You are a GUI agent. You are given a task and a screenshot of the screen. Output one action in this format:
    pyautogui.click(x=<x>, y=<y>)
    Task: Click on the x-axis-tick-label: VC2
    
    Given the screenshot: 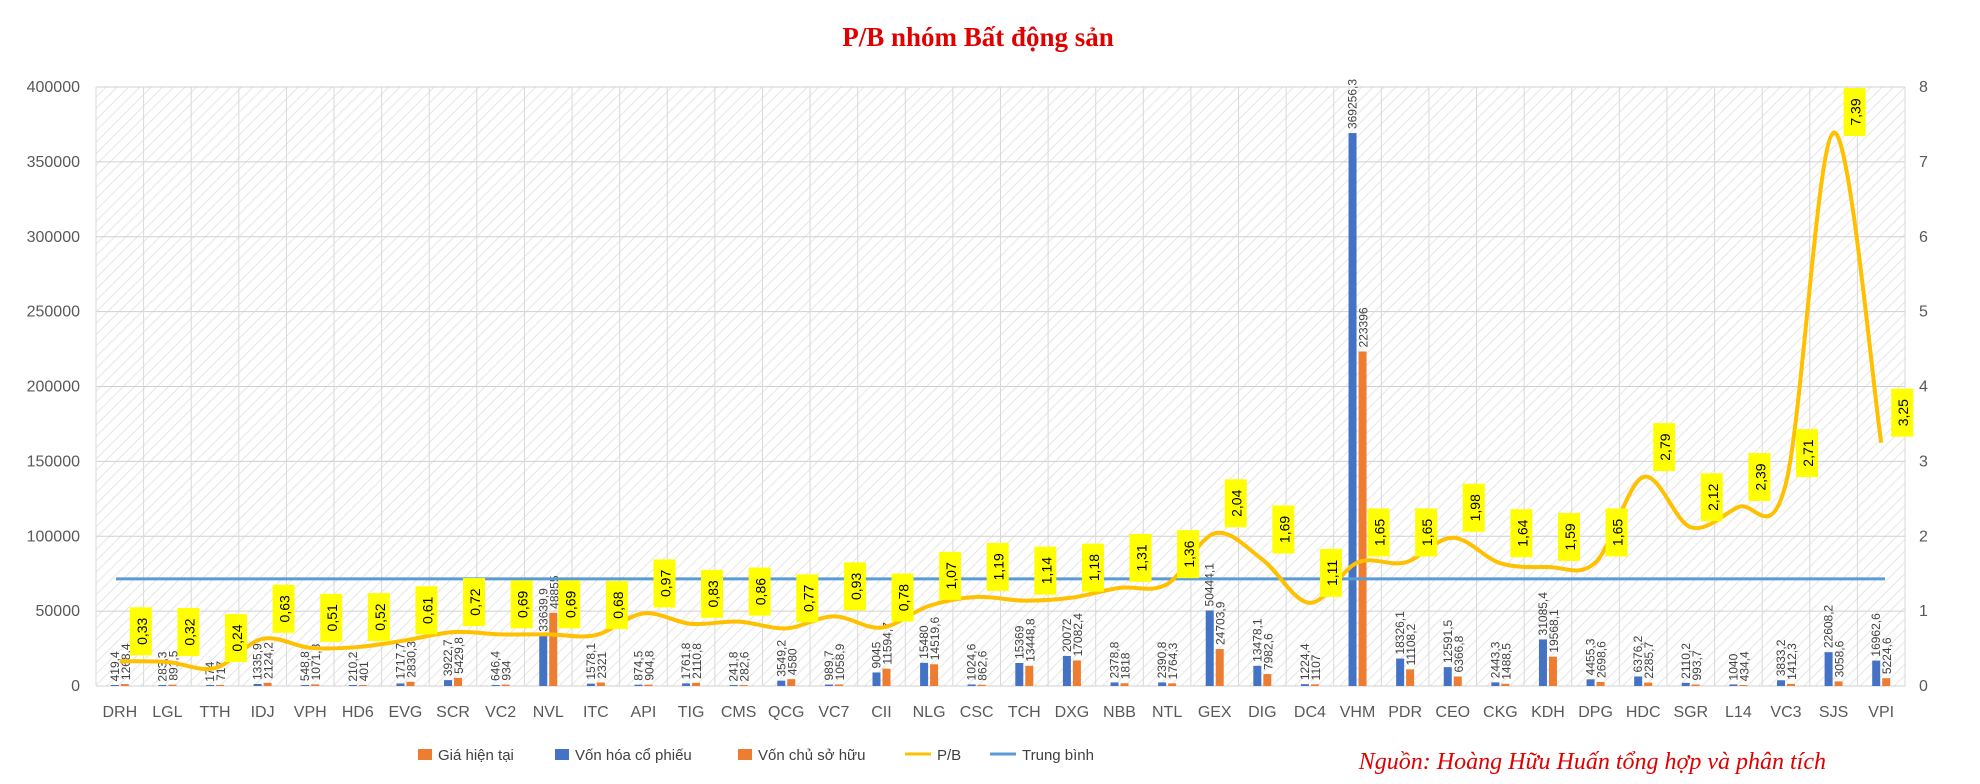 What is the action you would take?
    pyautogui.click(x=500, y=712)
    